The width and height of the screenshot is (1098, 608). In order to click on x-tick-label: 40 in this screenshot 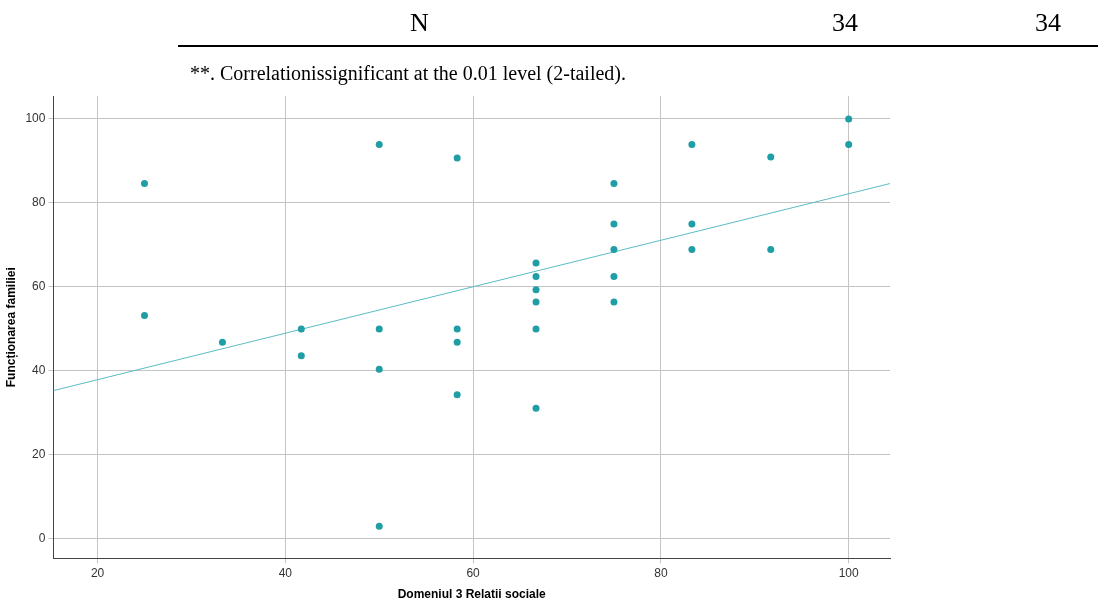, I will do `click(285, 572)`.